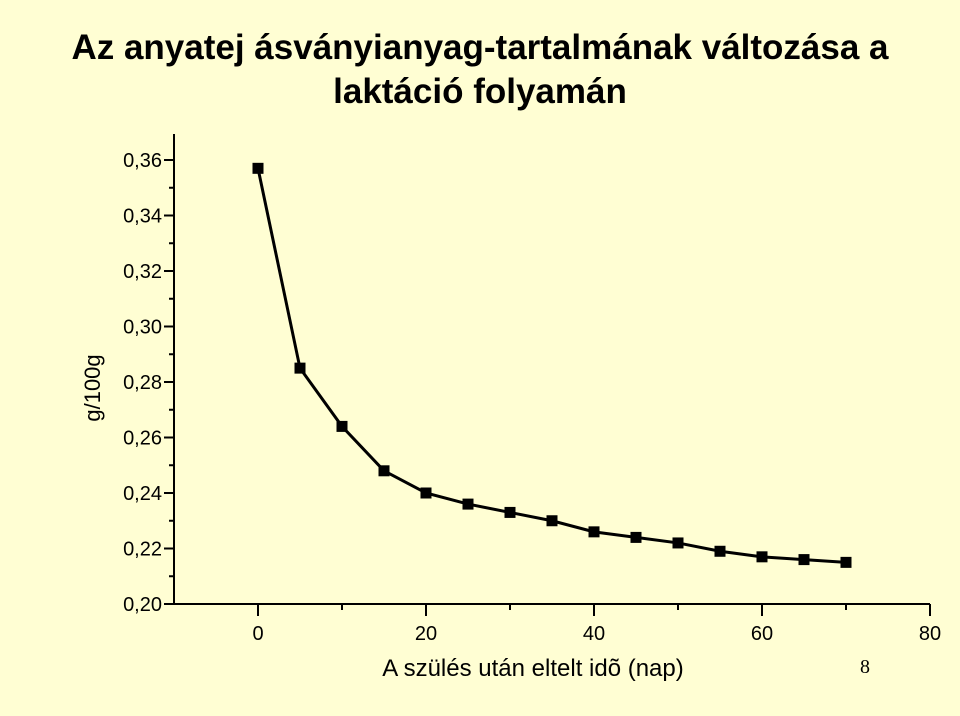  What do you see at coordinates (142, 383) in the screenshot?
I see `y-tick-label: 0,28` at bounding box center [142, 383].